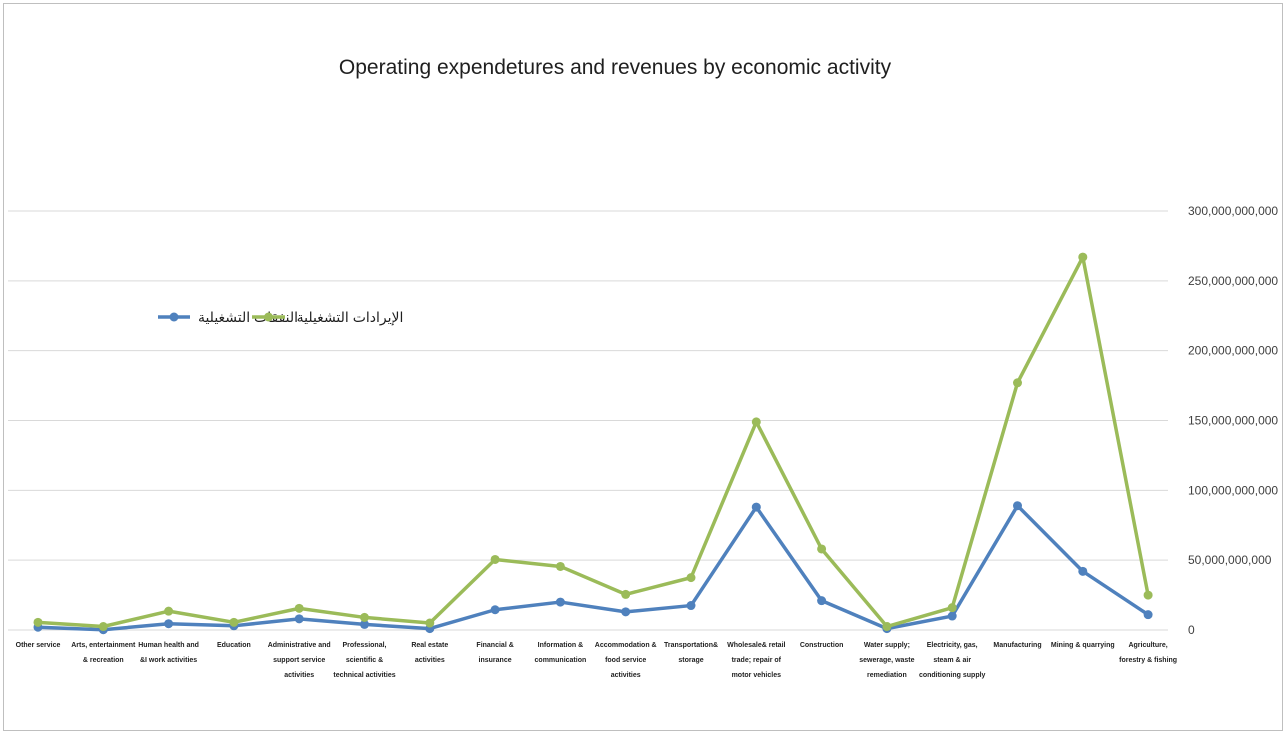 The width and height of the screenshot is (1287, 735). I want to click on x-tick-label: Manufacturing, so click(1017, 645).